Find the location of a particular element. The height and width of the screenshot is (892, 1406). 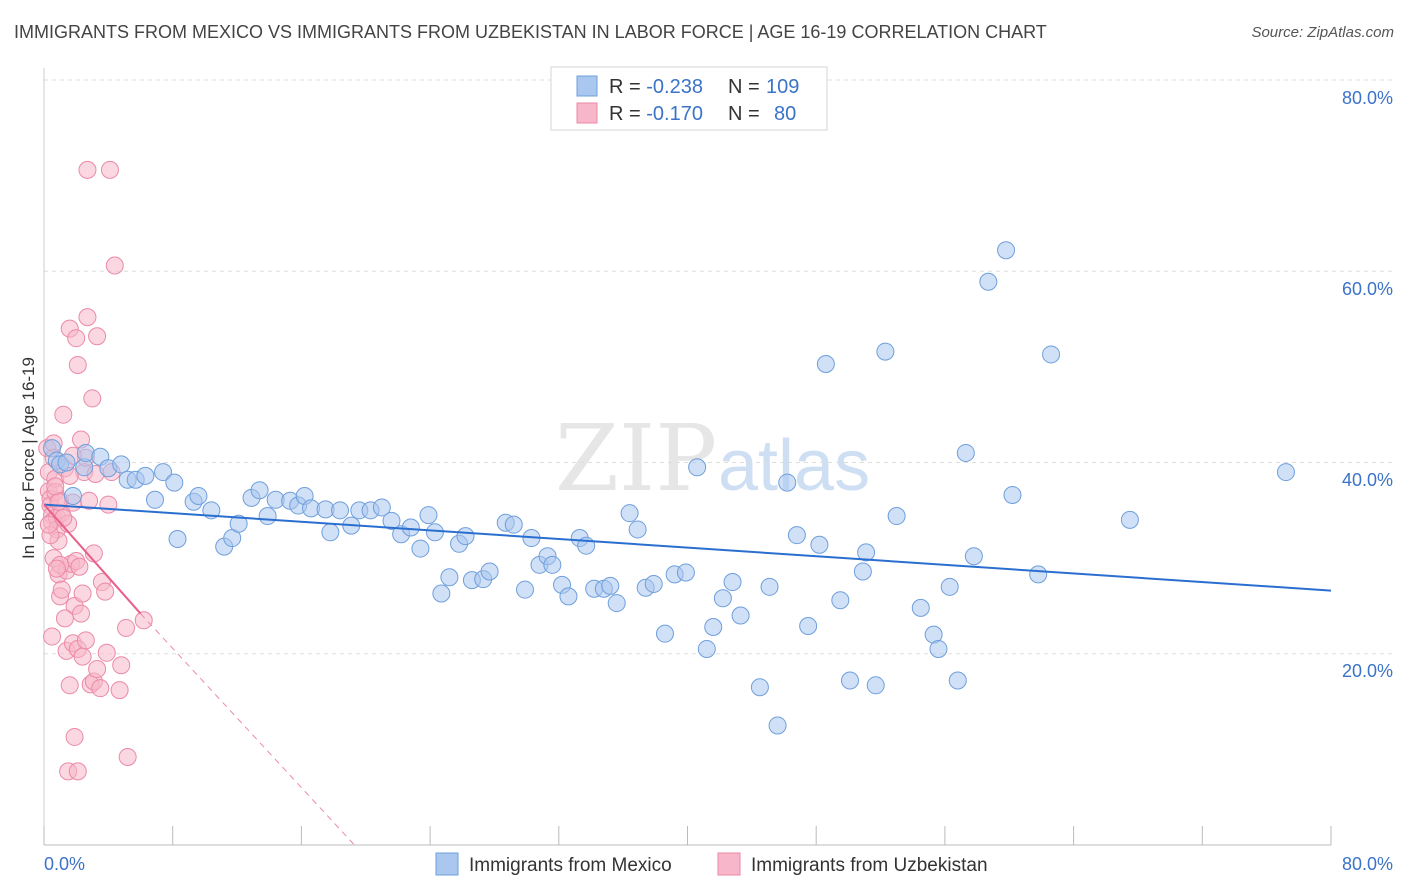

y-tick-label-60: 60.0% is located at coordinates (1367, 289).